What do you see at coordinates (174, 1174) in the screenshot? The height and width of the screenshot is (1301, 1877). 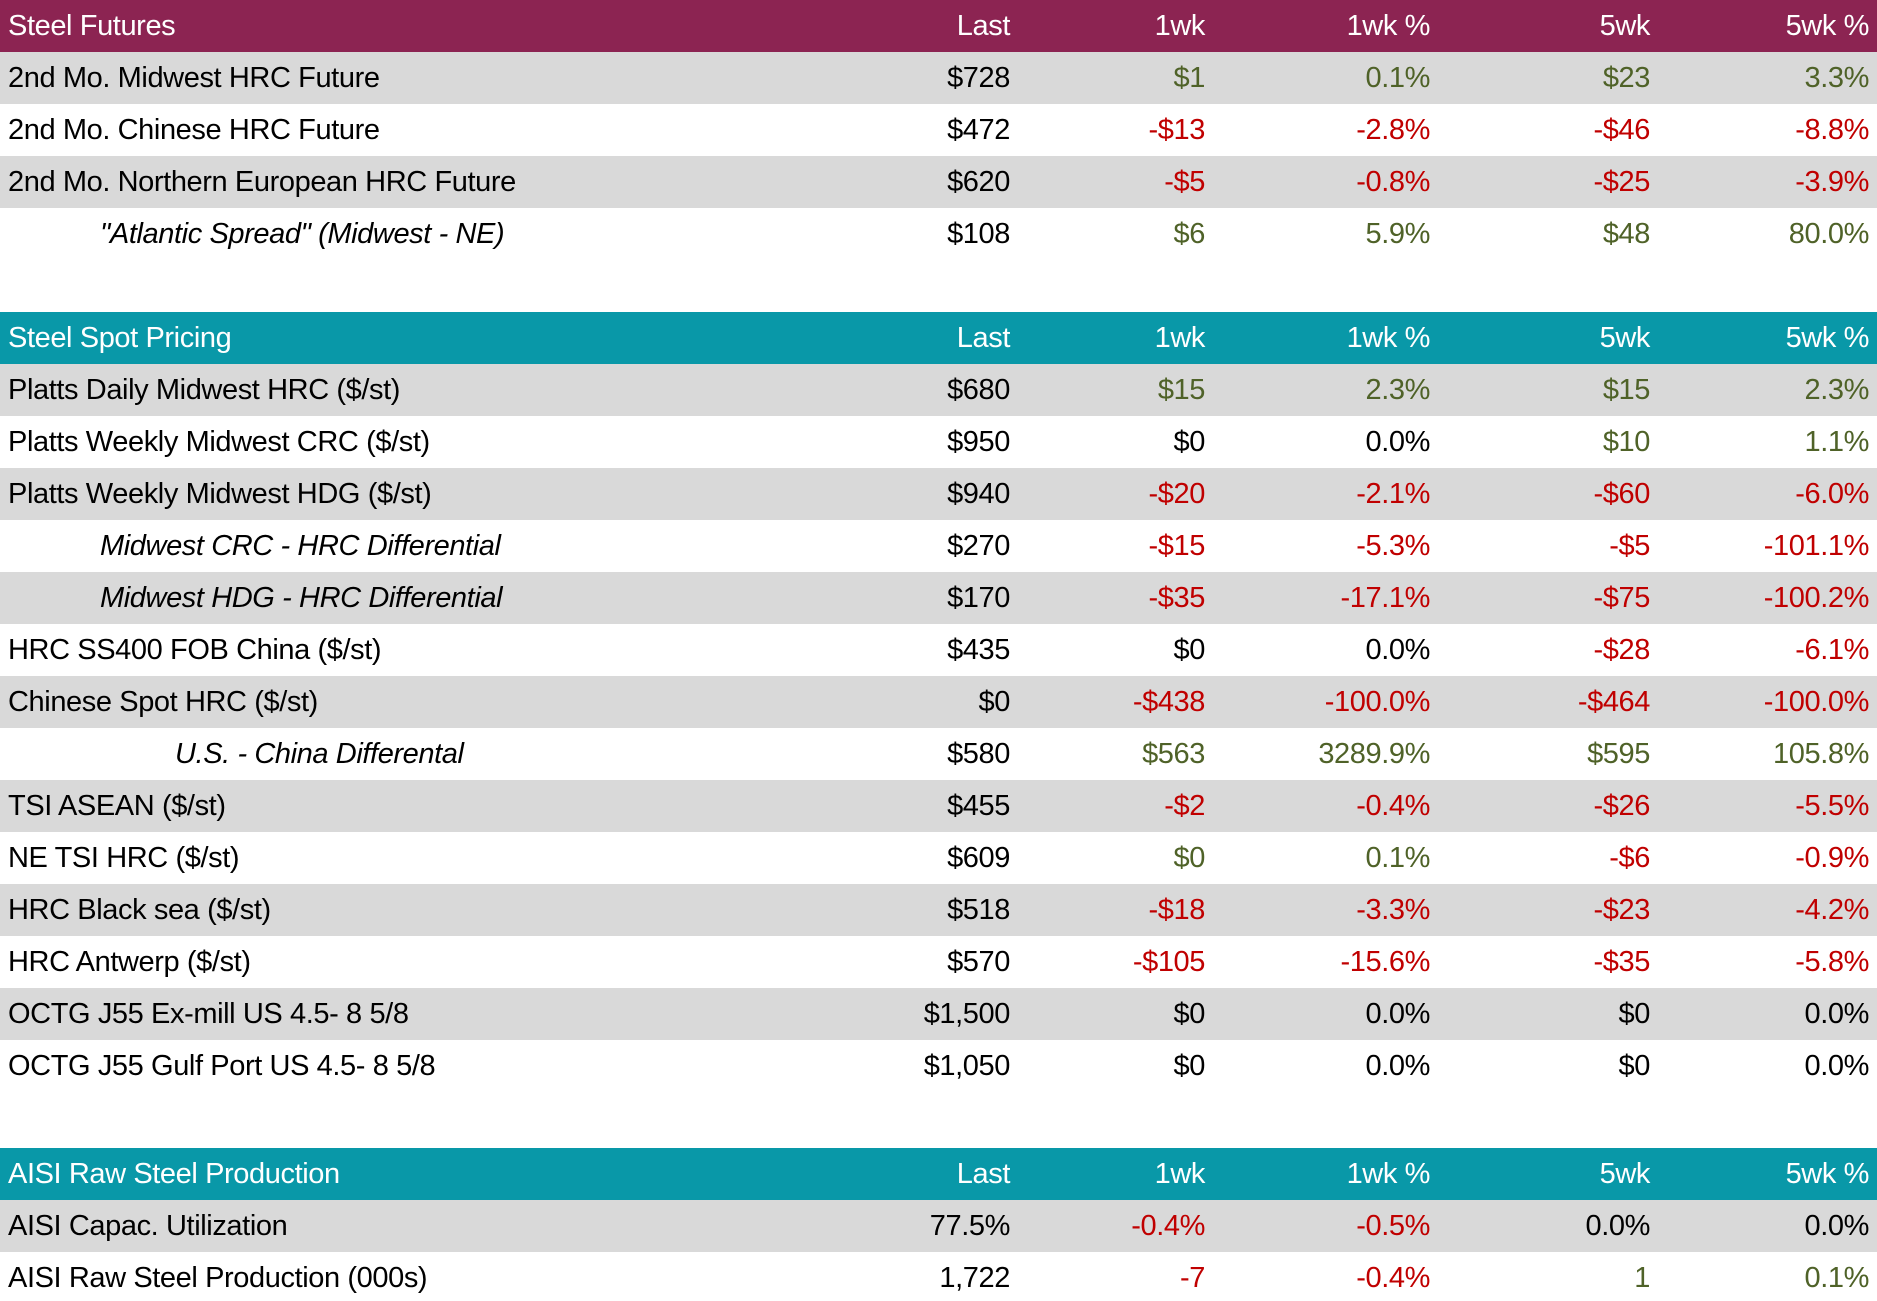 I see `section-title: AISI Raw Steel Production` at bounding box center [174, 1174].